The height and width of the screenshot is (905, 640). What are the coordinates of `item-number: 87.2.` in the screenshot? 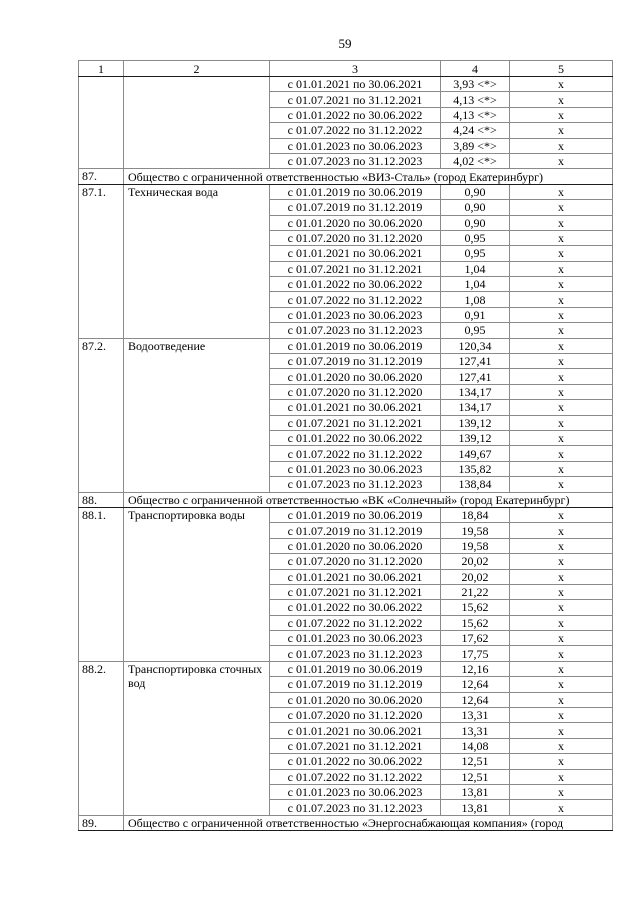 It's located at (101, 415).